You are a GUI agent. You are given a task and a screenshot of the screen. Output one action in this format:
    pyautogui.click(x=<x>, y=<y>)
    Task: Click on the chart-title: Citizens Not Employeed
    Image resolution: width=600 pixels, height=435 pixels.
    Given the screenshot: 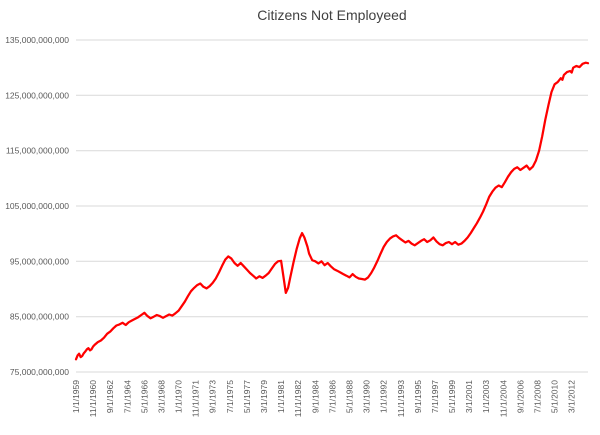 What is the action you would take?
    pyautogui.click(x=331, y=15)
    